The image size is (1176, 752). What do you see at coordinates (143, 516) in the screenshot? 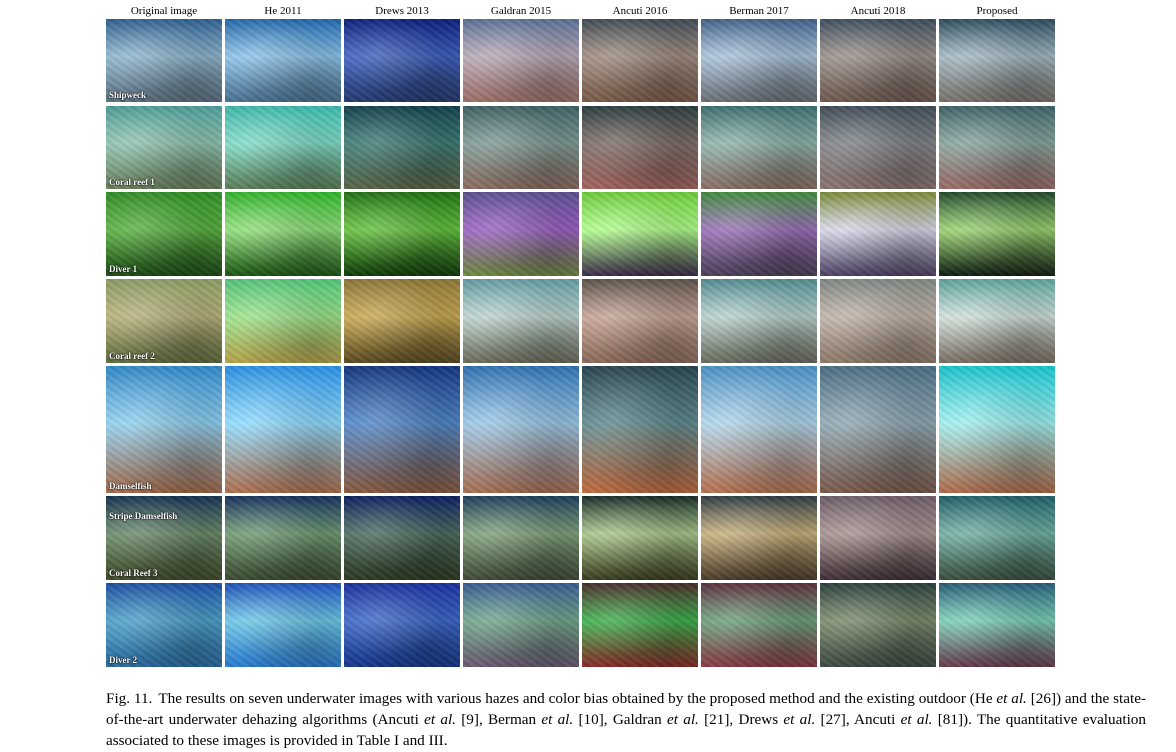
I see `scene-label: Stripe Damselfish` at bounding box center [143, 516].